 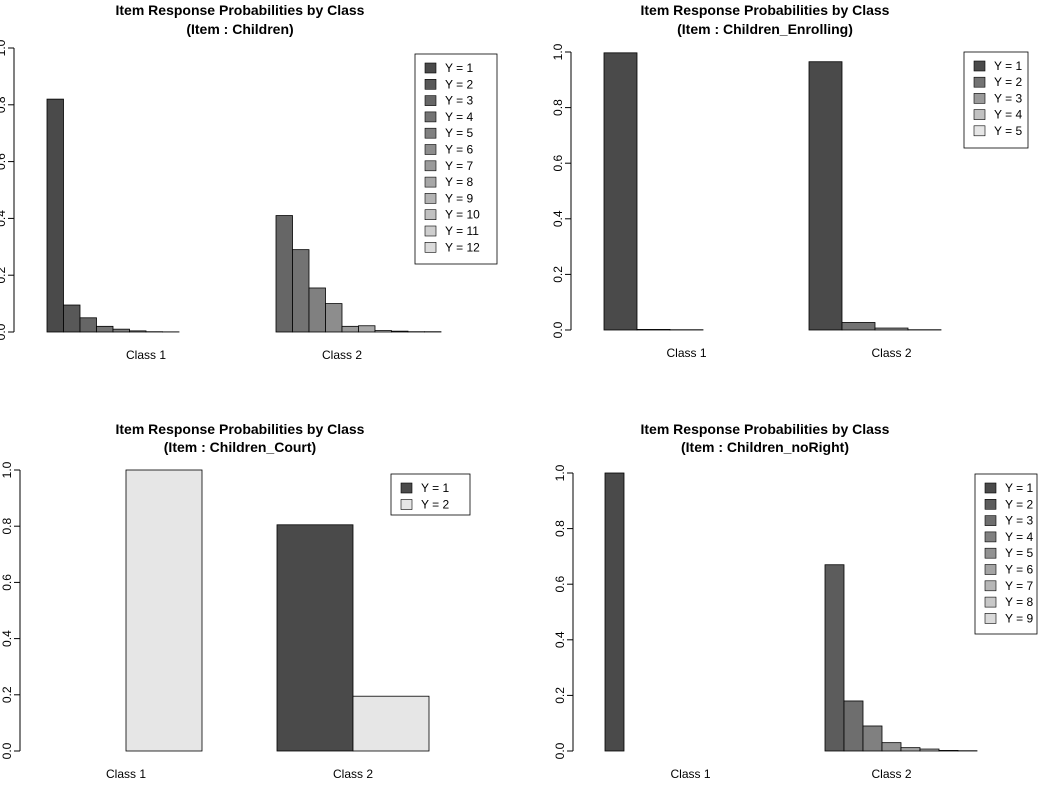 I want to click on legend-label: Y = 9, so click(x=459, y=198).